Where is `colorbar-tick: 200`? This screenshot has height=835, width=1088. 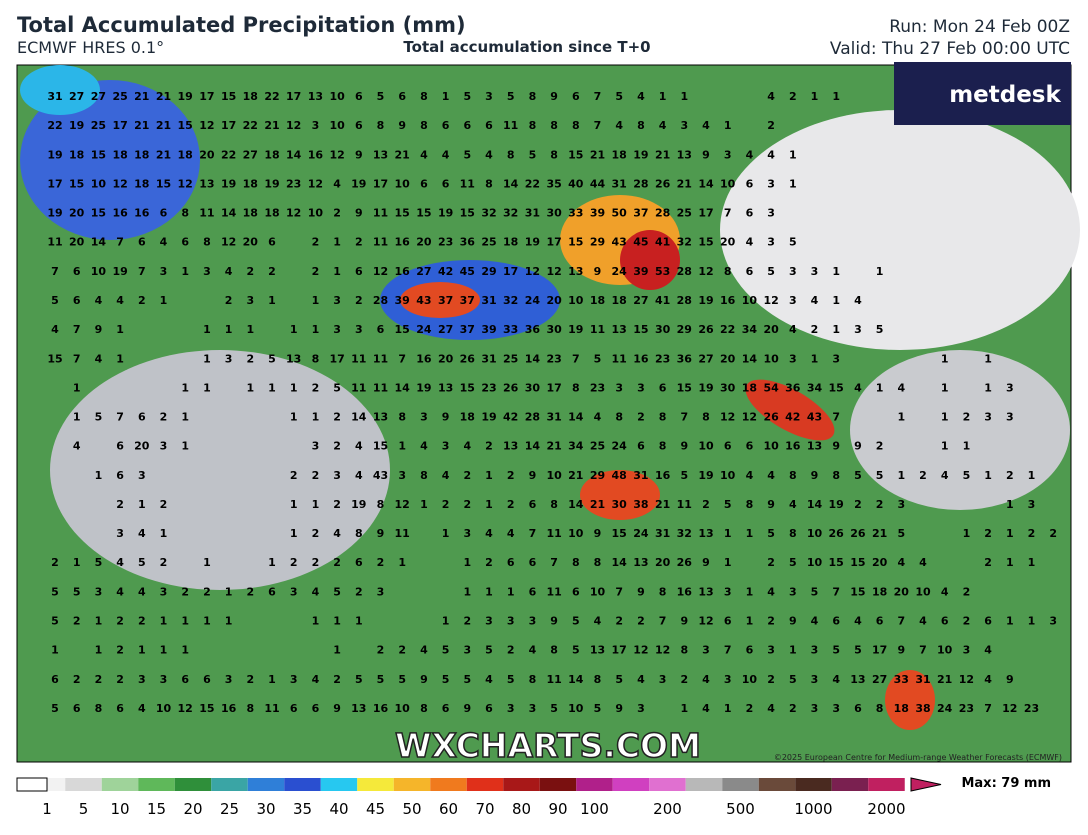
colorbar-tick: 200 is located at coordinates (667, 809).